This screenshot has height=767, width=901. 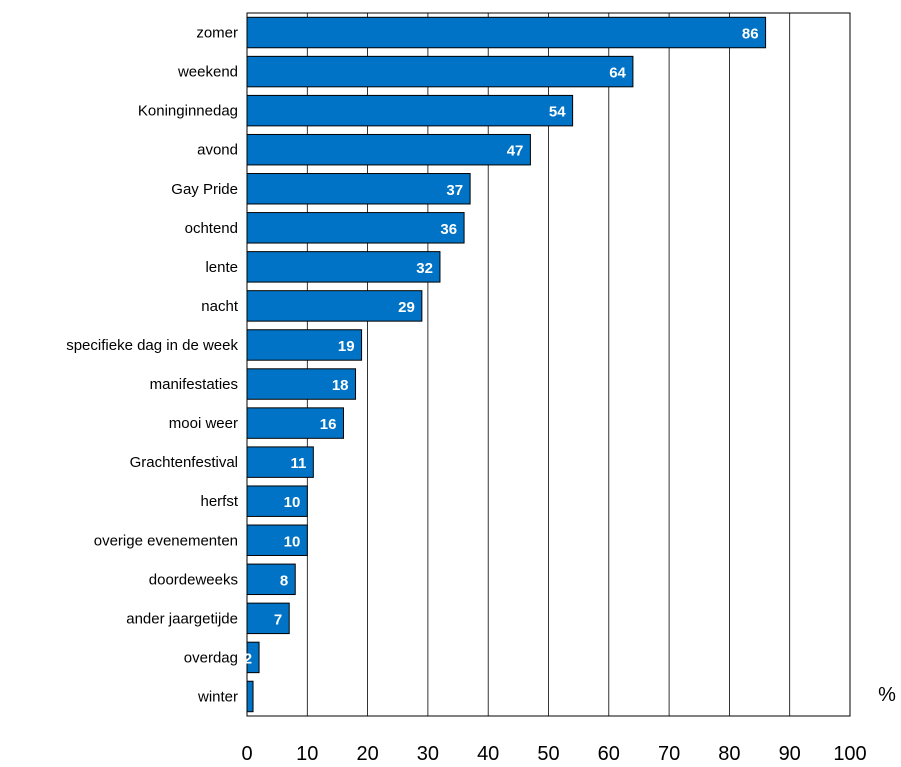 I want to click on category-label: overdag, so click(x=211, y=657).